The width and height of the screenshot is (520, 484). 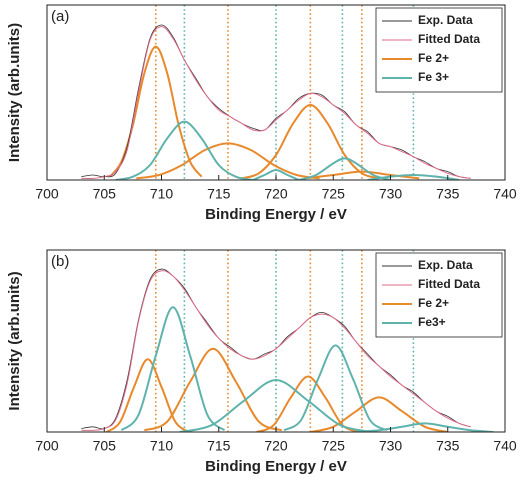 I want to click on panel-label: (b), so click(x=60, y=261).